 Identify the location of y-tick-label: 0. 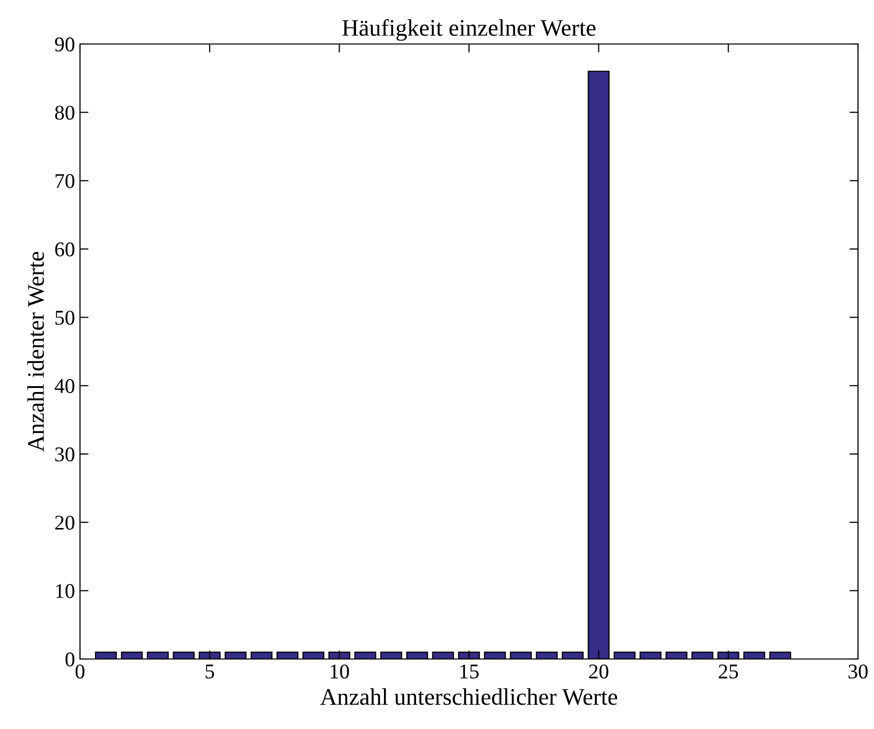
(70, 659).